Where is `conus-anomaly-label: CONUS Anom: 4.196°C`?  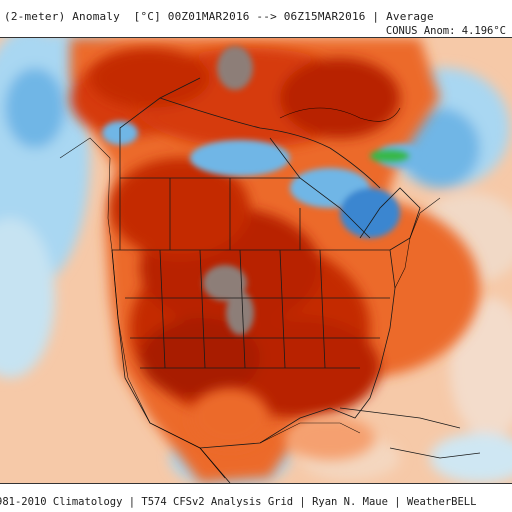 conus-anomaly-label: CONUS Anom: 4.196°C is located at coordinates (445, 31).